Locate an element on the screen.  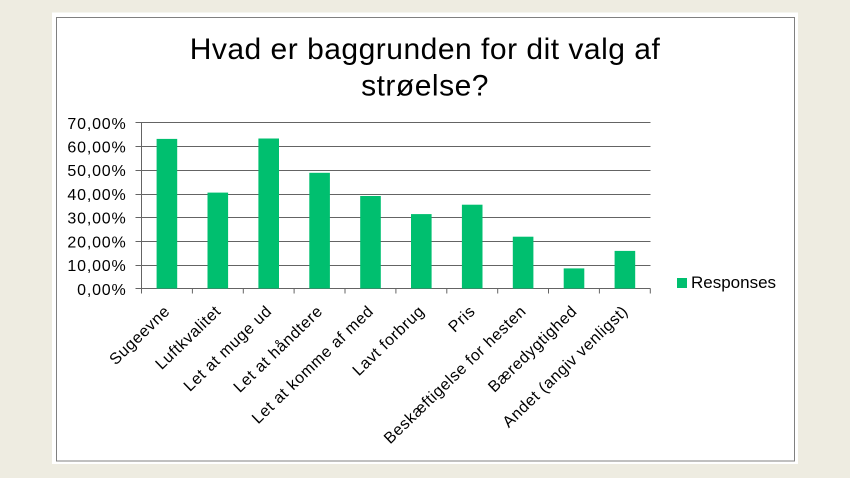
svg-text: Responses is located at coordinates (733, 282).